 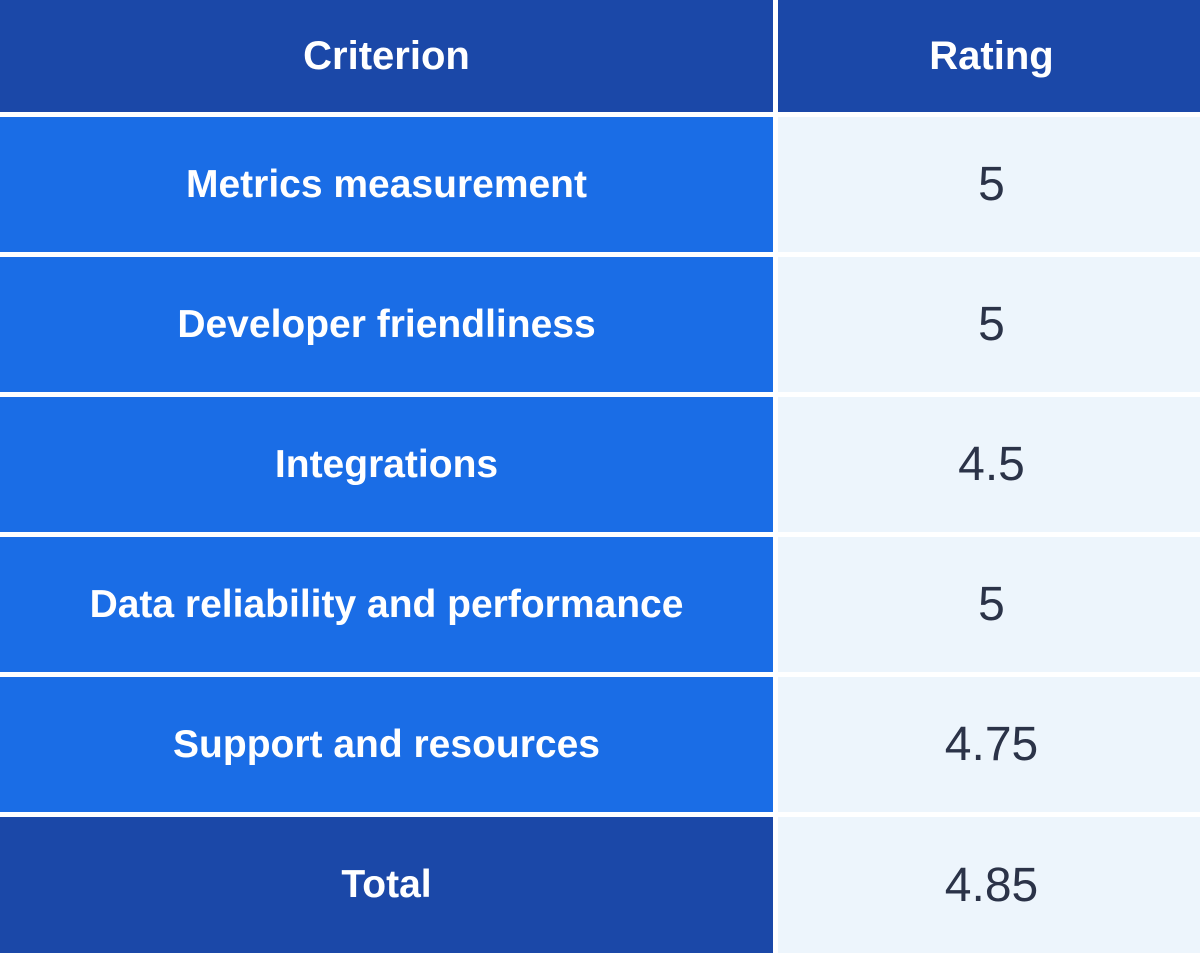 What do you see at coordinates (386, 324) in the screenshot?
I see `criterion-developer-friendliness: Developer friendliness` at bounding box center [386, 324].